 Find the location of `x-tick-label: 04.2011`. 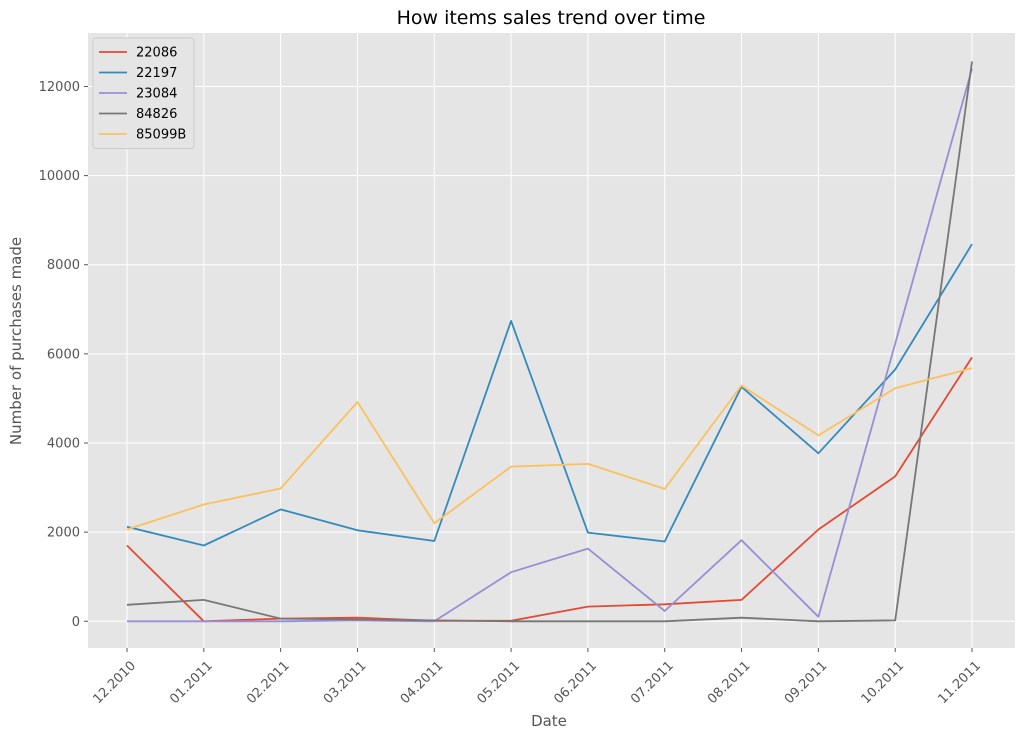

x-tick-label: 04.2011 is located at coordinates (422, 682).